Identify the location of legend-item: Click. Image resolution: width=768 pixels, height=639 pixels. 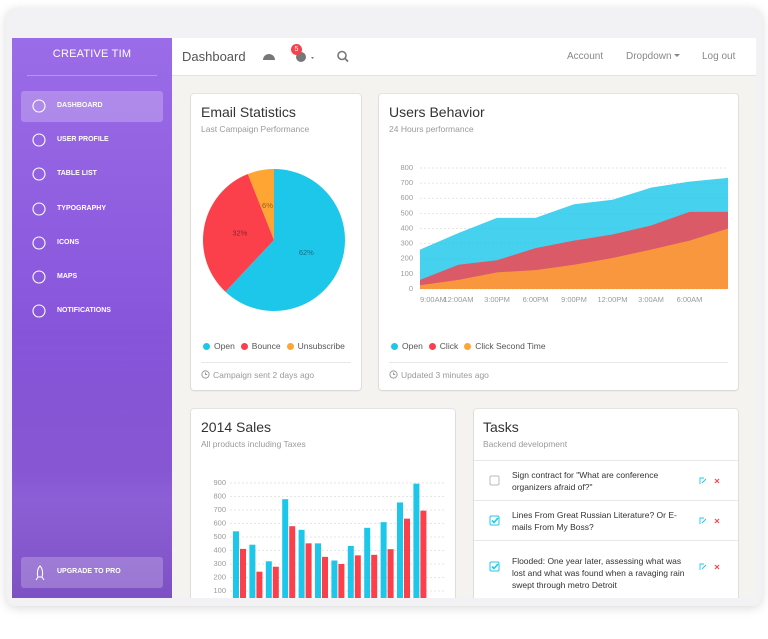
(443, 346).